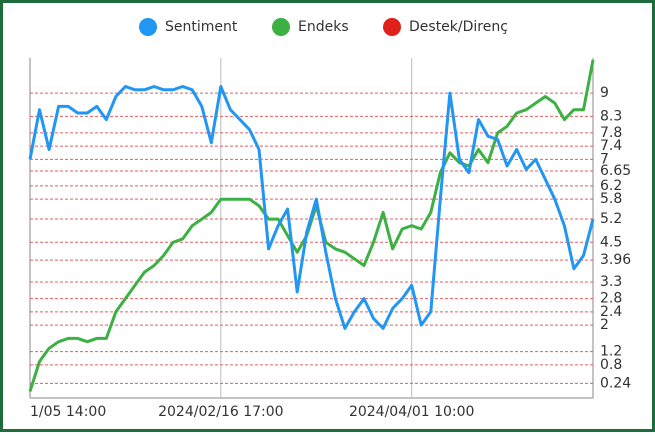 This screenshot has width=655, height=436. I want to click on level-label: 7, so click(604, 159).